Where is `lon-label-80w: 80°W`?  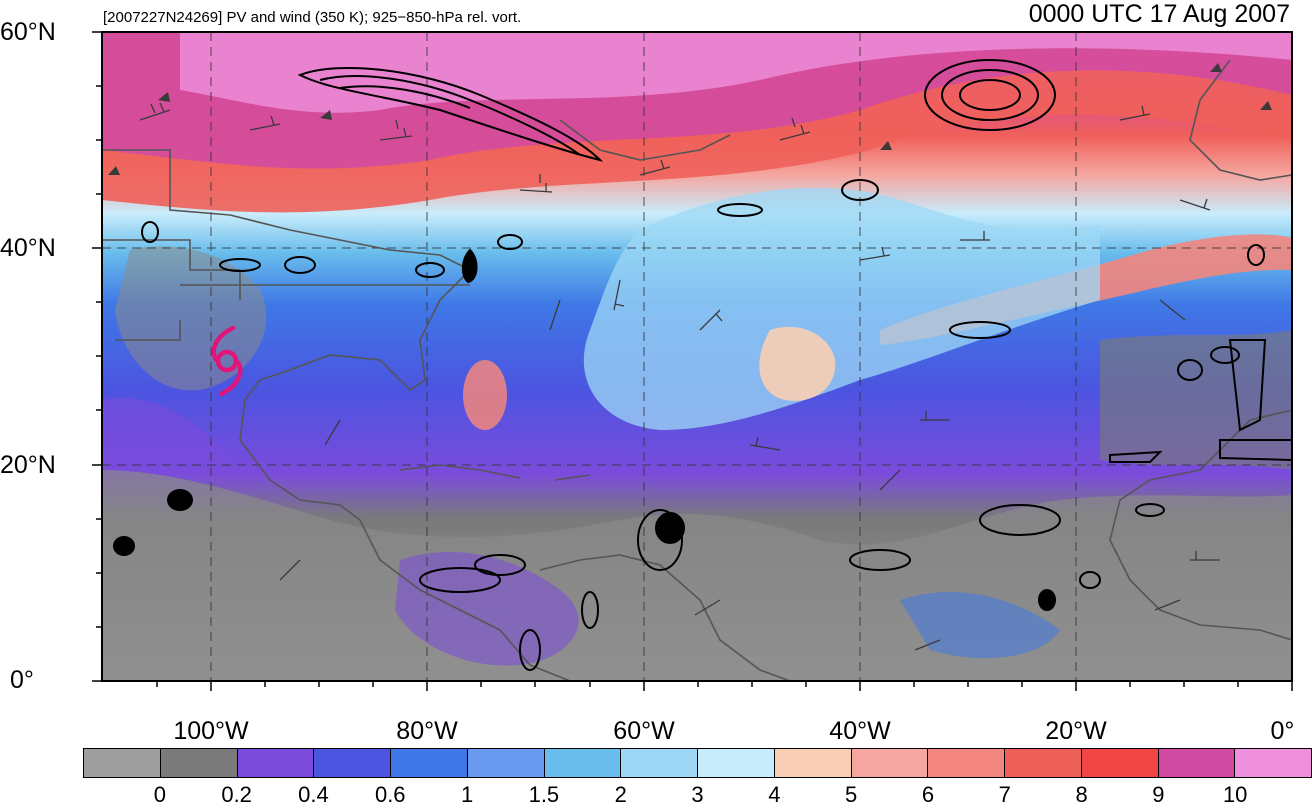
lon-label-80w: 80°W is located at coordinates (427, 731).